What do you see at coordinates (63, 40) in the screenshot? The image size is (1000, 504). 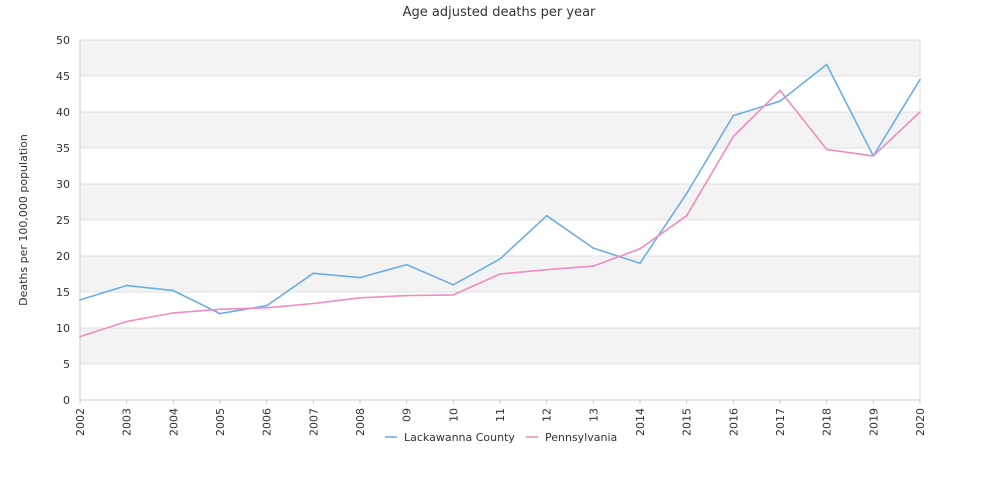 I see `y-tick-label: 50` at bounding box center [63, 40].